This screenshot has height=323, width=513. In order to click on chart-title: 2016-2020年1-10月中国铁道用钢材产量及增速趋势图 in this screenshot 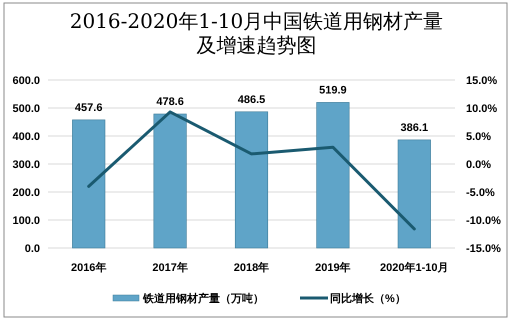, I will do `click(257, 33)`.